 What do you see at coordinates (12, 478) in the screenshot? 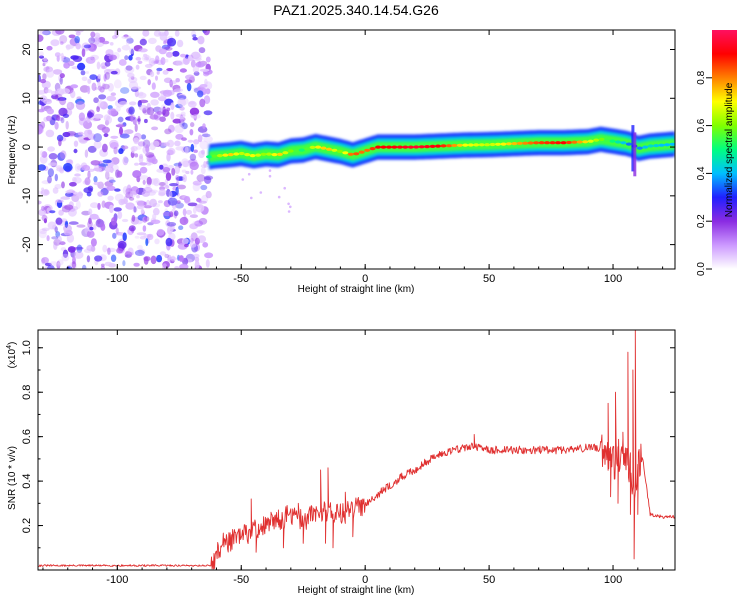
I see `snr-y-label: SNR (10 * v/v)` at bounding box center [12, 478].